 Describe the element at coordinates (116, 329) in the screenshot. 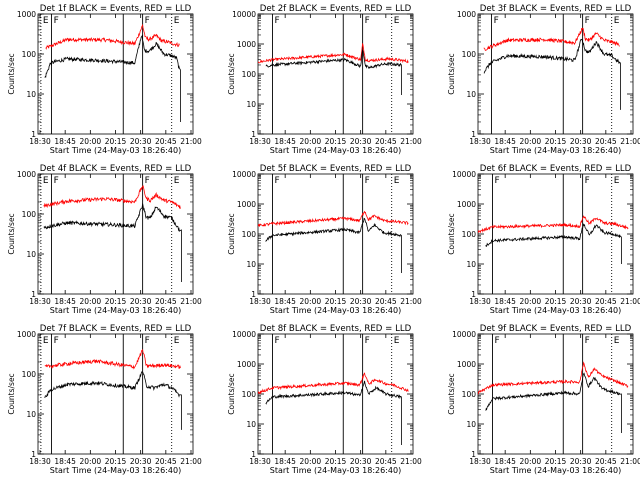

I see `panel-title: Det 7f BLACK = Events, RED = LLD` at that location.